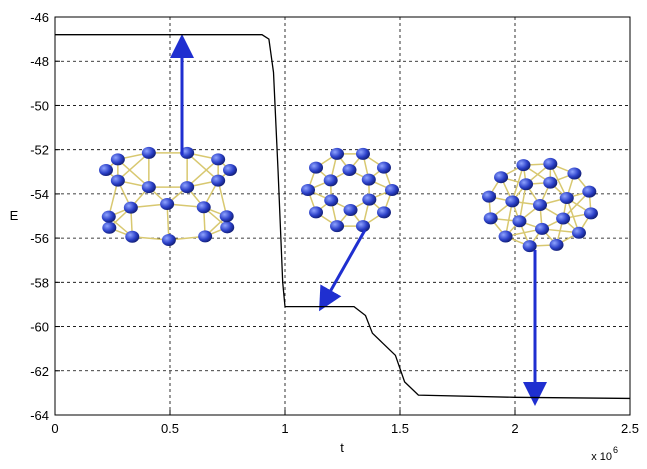 This screenshot has width=647, height=469. Describe the element at coordinates (39, 371) in the screenshot. I see `y-tick-label: -62` at that location.